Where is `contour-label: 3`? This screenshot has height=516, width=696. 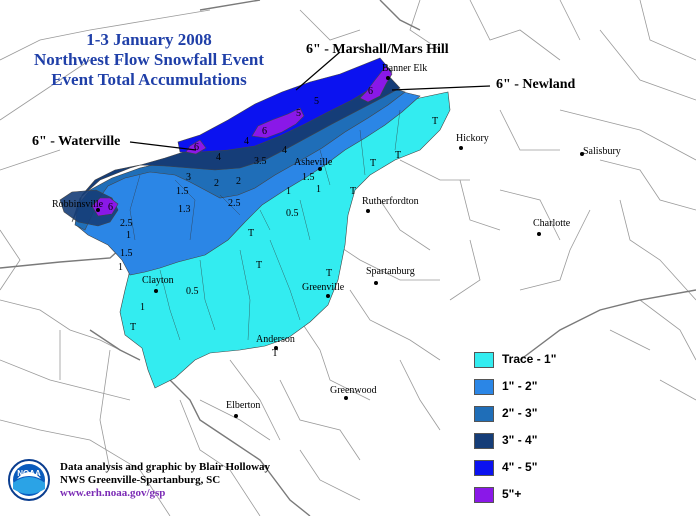
contour-label: 3 is located at coordinates (188, 177).